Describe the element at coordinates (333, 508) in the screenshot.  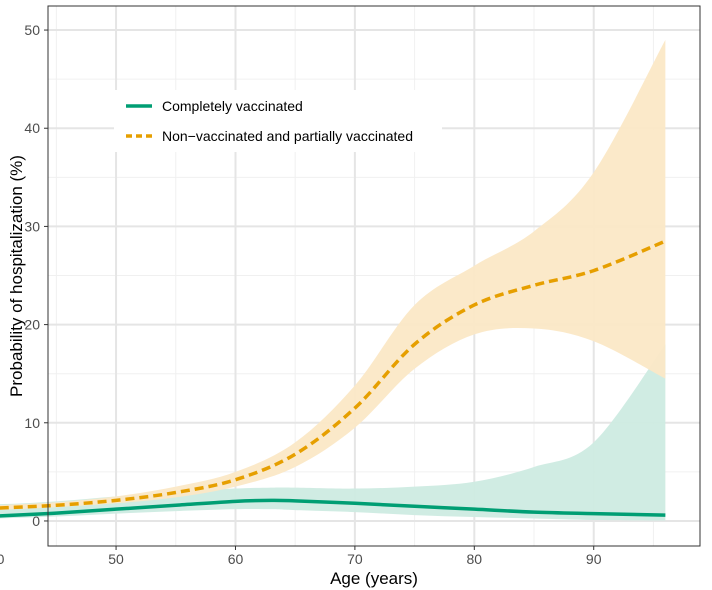
I see `series-line-vaccinated` at that location.